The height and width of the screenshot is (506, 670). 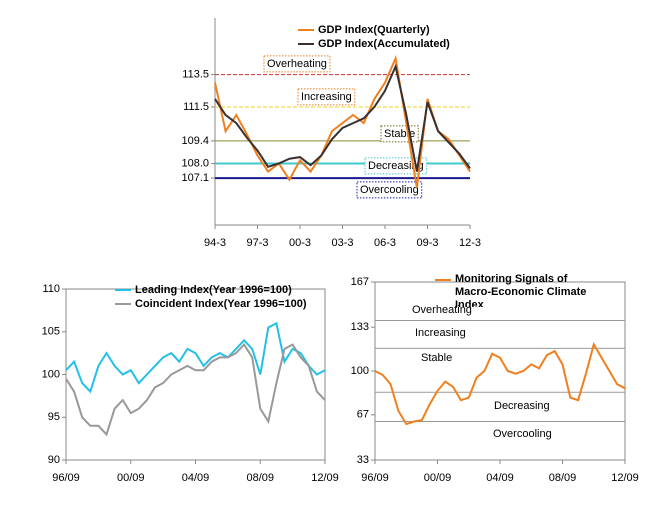 What do you see at coordinates (385, 243) in the screenshot?
I see `x-tick-label: 06-3` at bounding box center [385, 243].